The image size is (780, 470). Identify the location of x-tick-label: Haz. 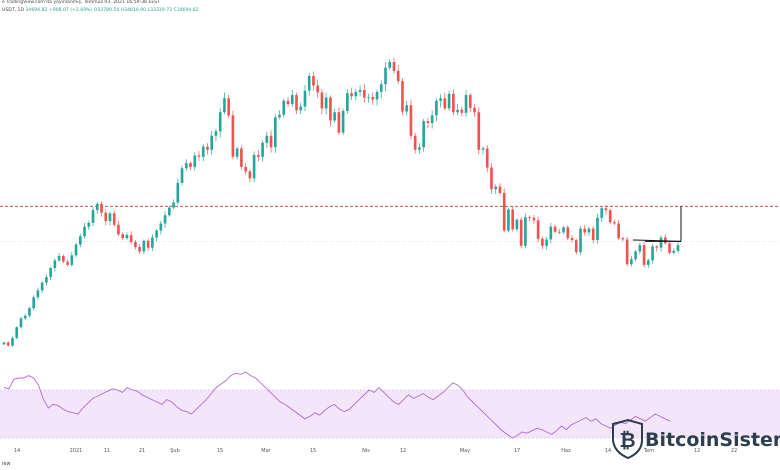
(566, 451).